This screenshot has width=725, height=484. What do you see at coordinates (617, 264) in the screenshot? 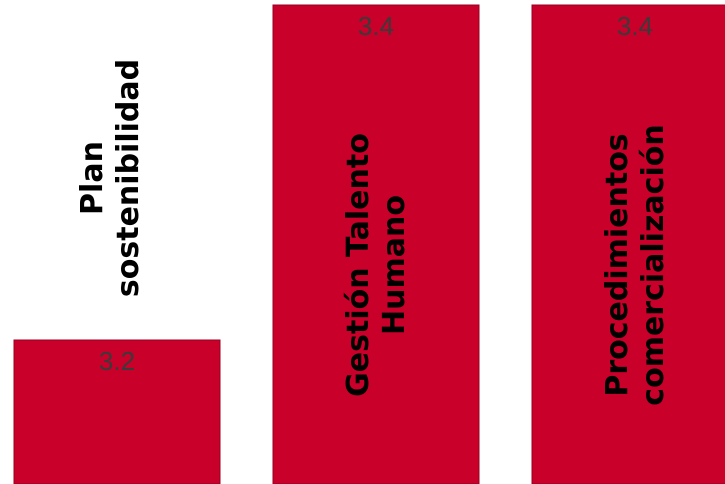
I see `category-label-3-line-1: Procedimientos` at bounding box center [617, 264].